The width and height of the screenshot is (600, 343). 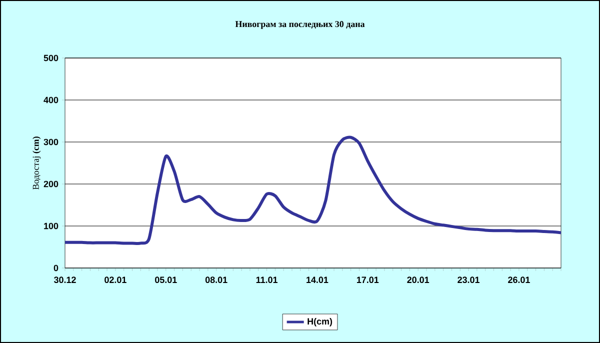 I want to click on y-axis-title: Водостај (cm), so click(x=36, y=163).